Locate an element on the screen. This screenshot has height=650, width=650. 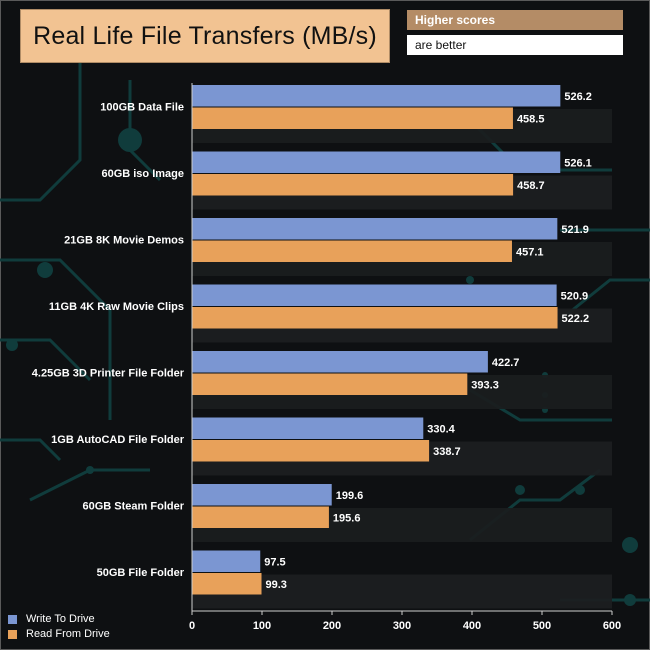
chart-title-box: Real Life File Transfers (MB/s) is located at coordinates (205, 36).